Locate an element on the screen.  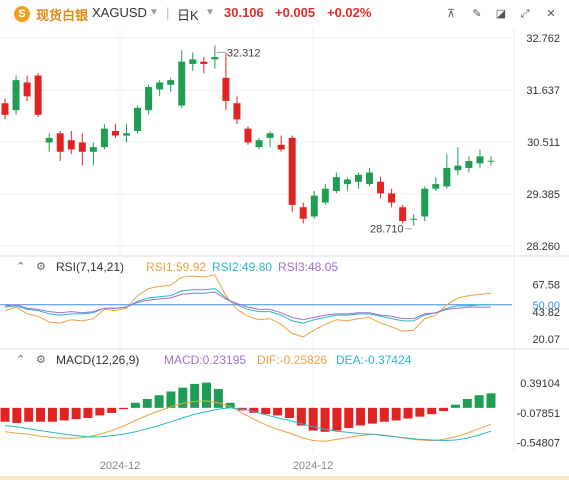
timeframe-dropdown-icon: ▼ is located at coordinates (210, 12).